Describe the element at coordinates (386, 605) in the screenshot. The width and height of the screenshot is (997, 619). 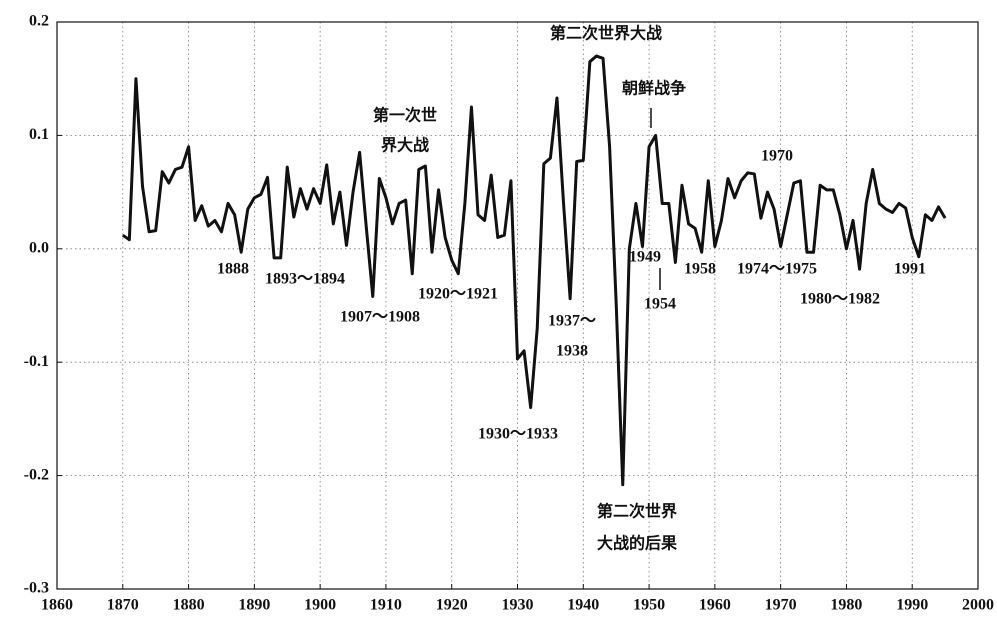
I see `x-tick-label: 1910` at that location.